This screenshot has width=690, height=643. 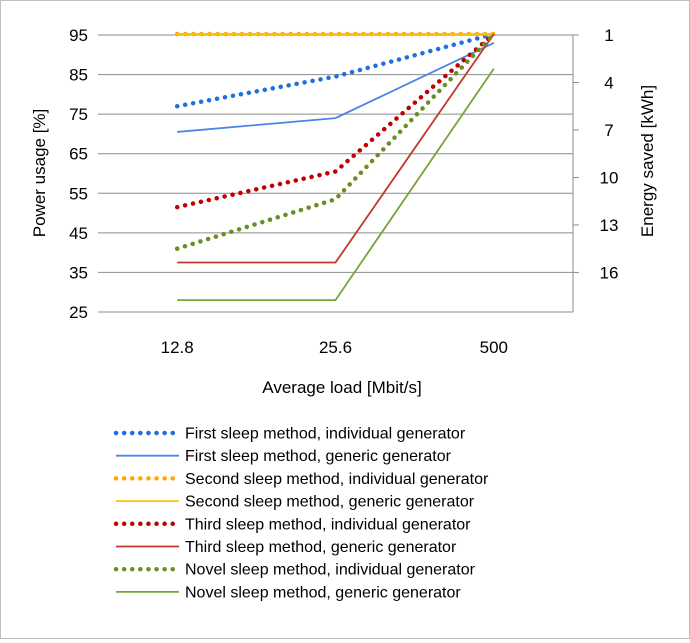 What do you see at coordinates (330, 502) in the screenshot?
I see `legend-label: Second sleep method, generic generator` at bounding box center [330, 502].